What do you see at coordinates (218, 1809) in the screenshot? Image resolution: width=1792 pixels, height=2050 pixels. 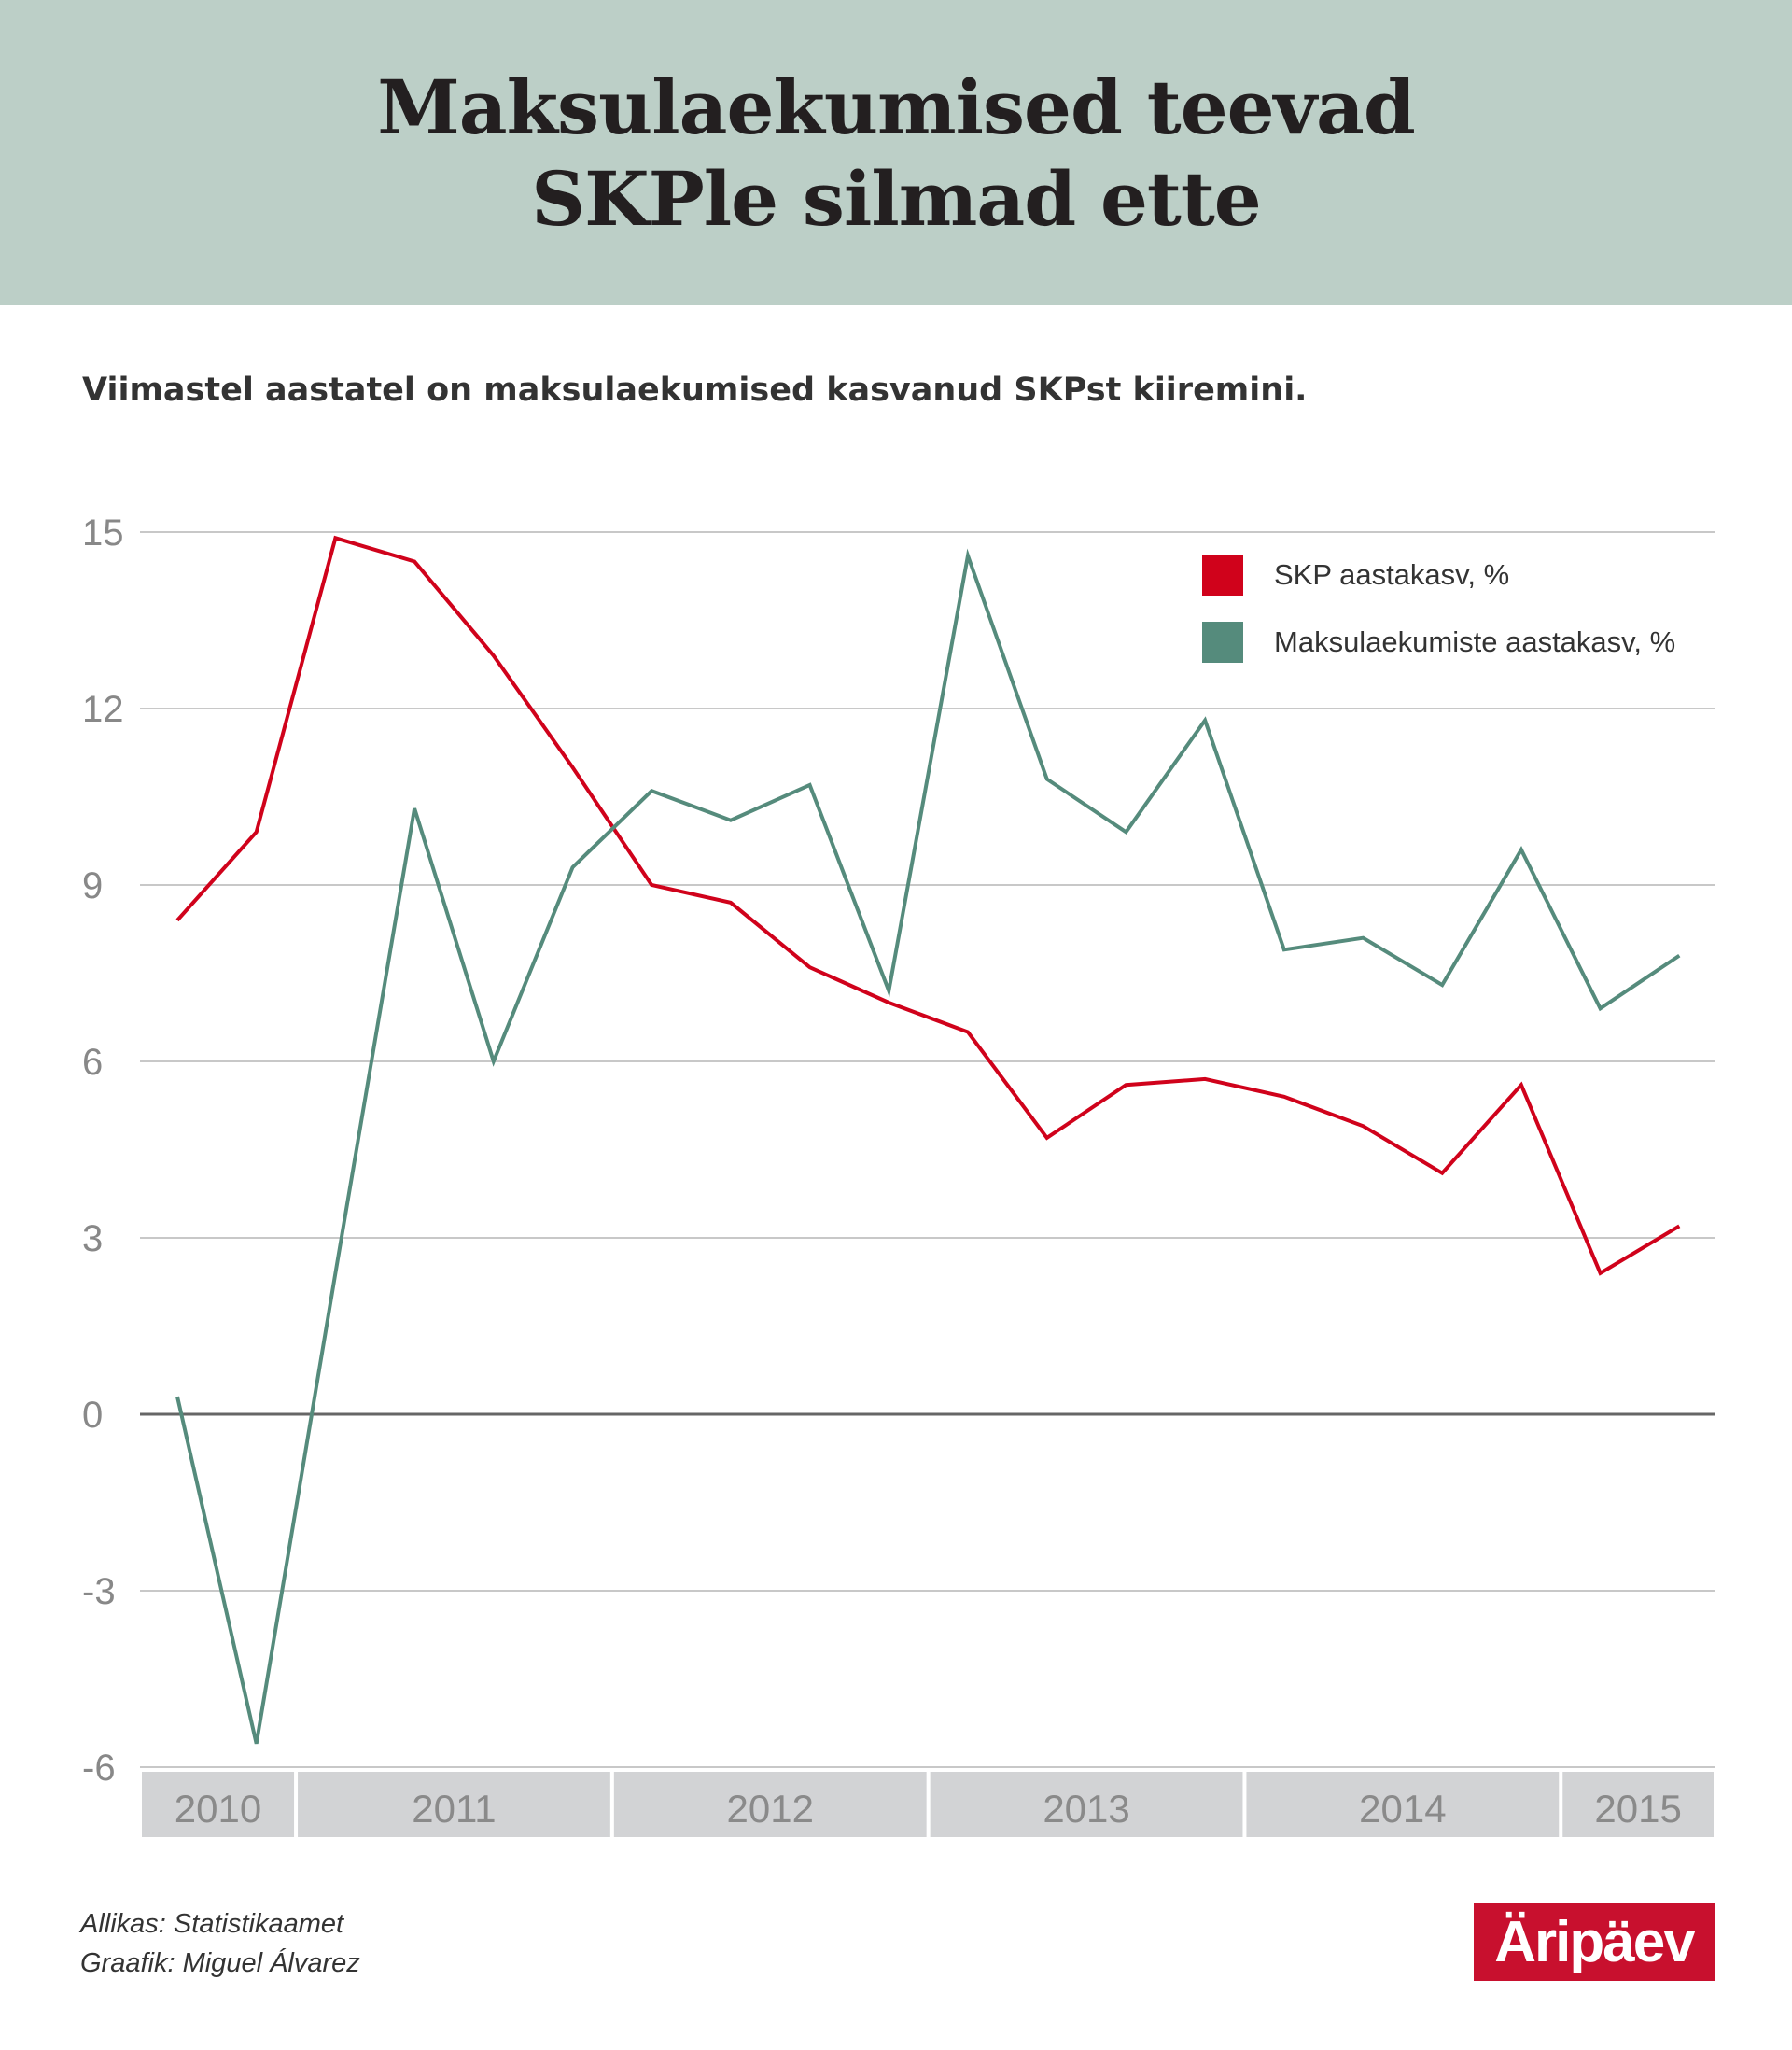 I see `x-tick-label: 2010` at bounding box center [218, 1809].